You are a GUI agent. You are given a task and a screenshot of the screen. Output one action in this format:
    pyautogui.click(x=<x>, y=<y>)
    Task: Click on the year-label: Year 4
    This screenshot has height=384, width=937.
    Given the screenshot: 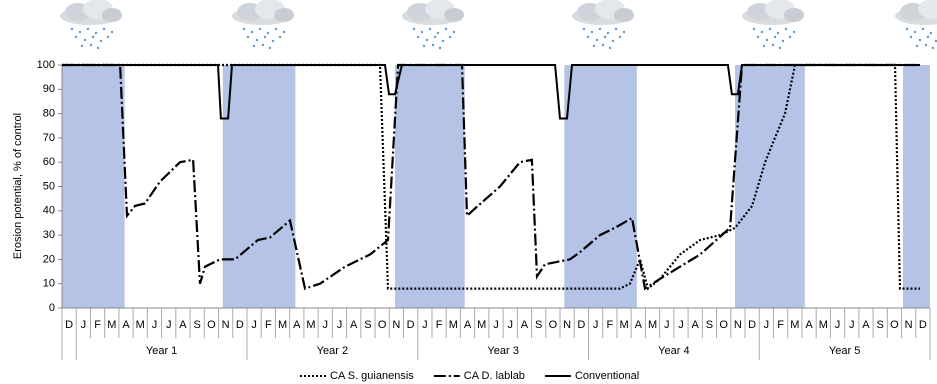 What is the action you would take?
    pyautogui.click(x=673, y=351)
    